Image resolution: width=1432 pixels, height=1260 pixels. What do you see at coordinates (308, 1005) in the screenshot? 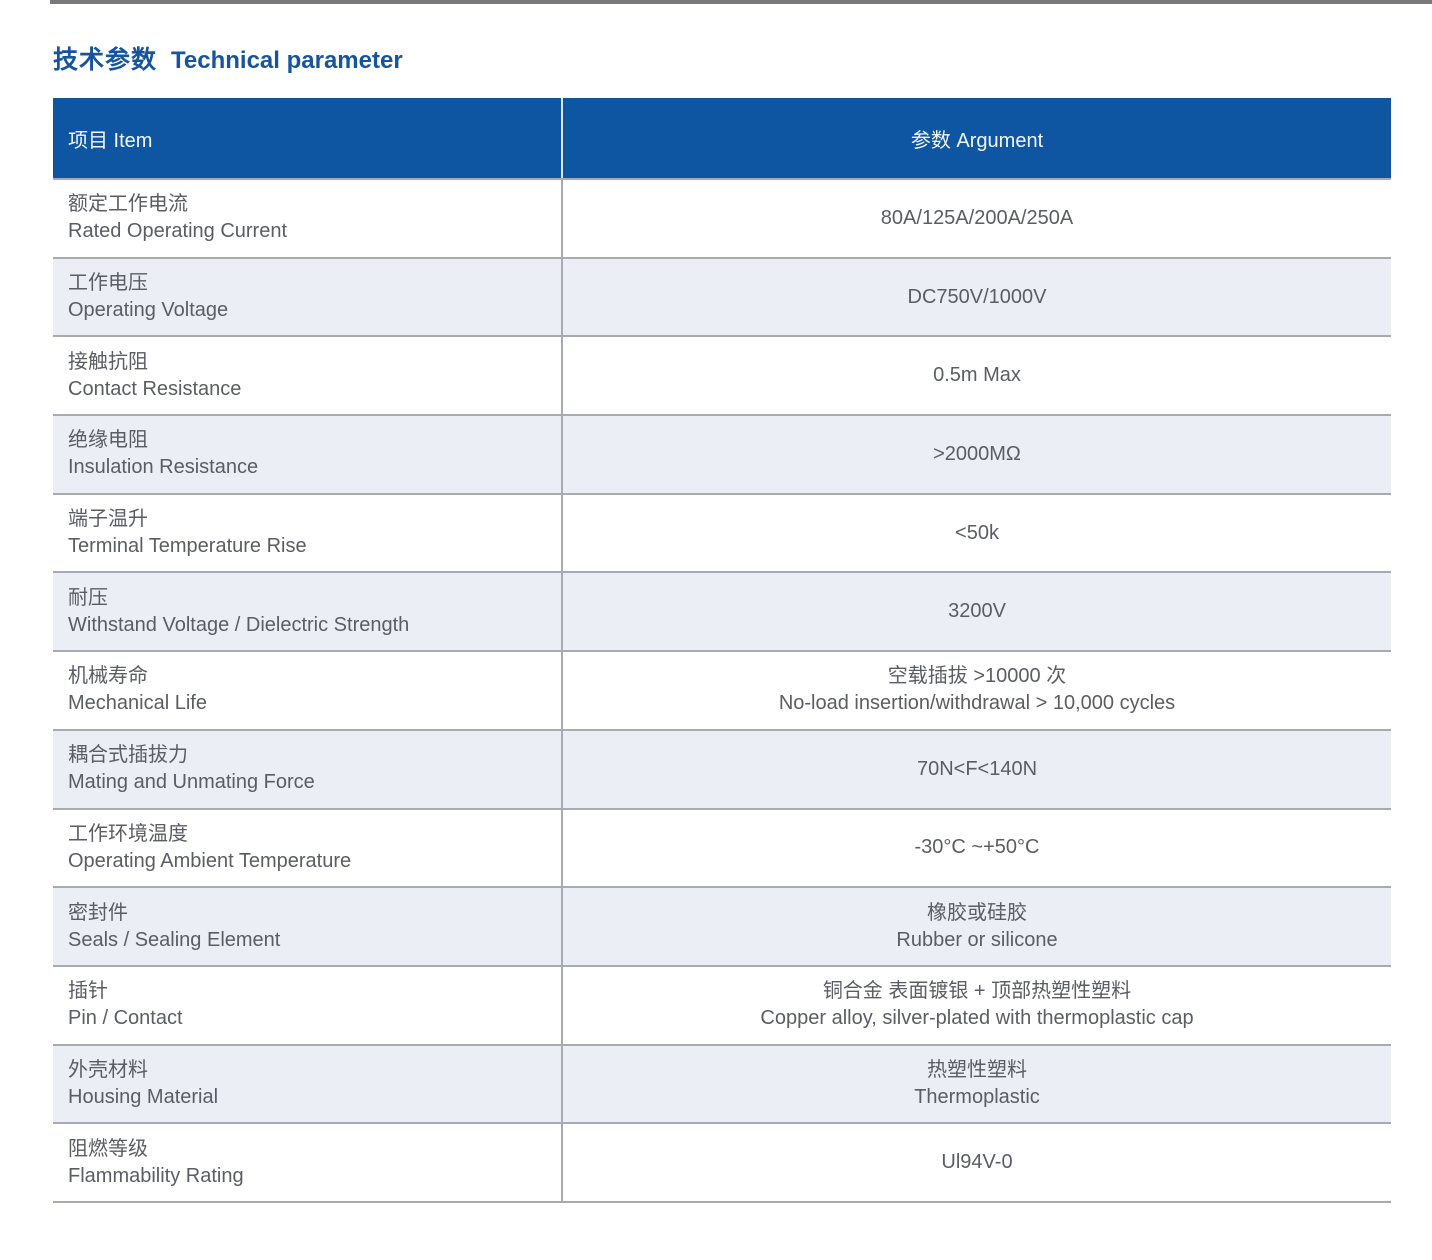
I see `item-cell: 插针 Pin / Contact` at bounding box center [308, 1005].